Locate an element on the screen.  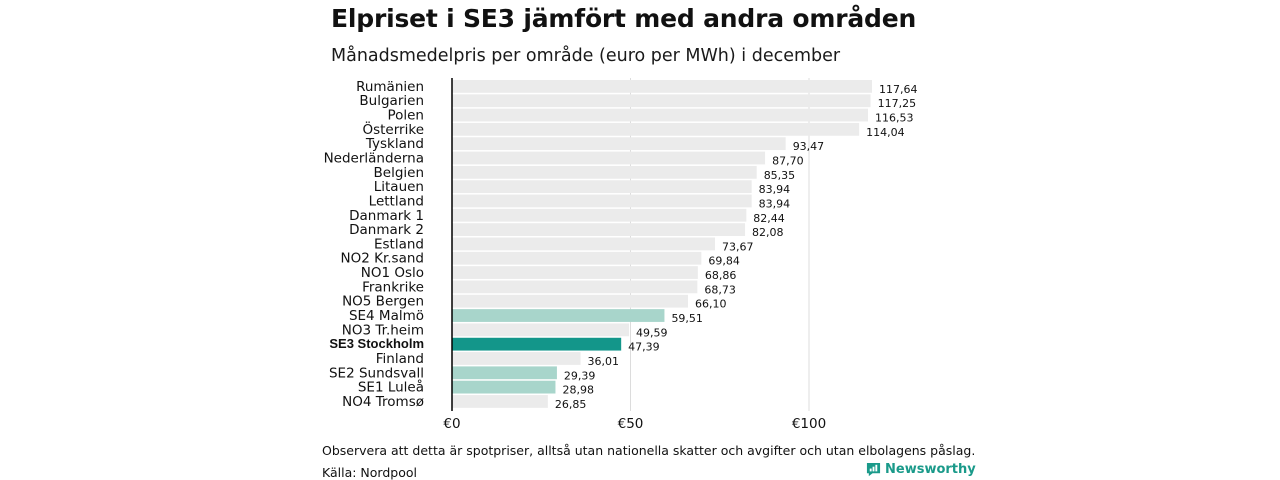
value-label: 68,73 is located at coordinates (720, 289).